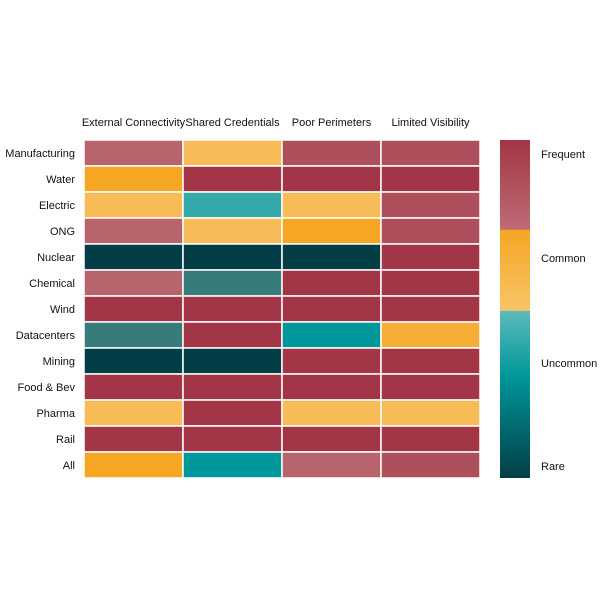  I want to click on legend-color-bar, so click(515, 309).